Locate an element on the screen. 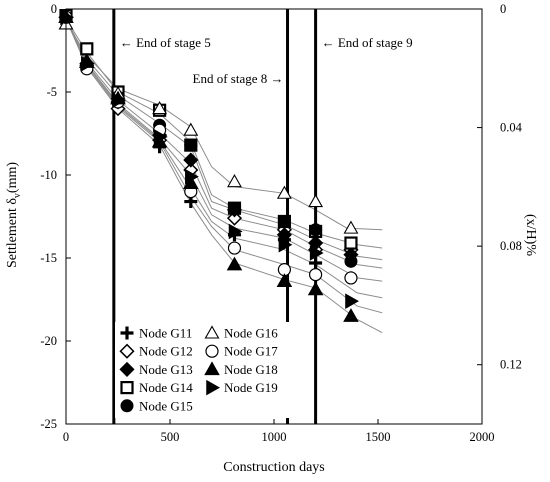 The height and width of the screenshot is (482, 550). legend-label: Node G17 is located at coordinates (251, 351).